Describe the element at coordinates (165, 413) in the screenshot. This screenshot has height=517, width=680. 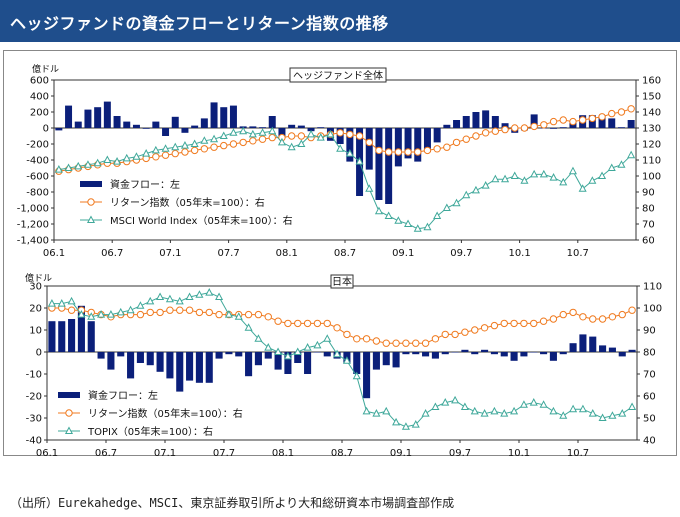
I see `legend-label-return: リターン指数（05年末=100）：右` at that location.